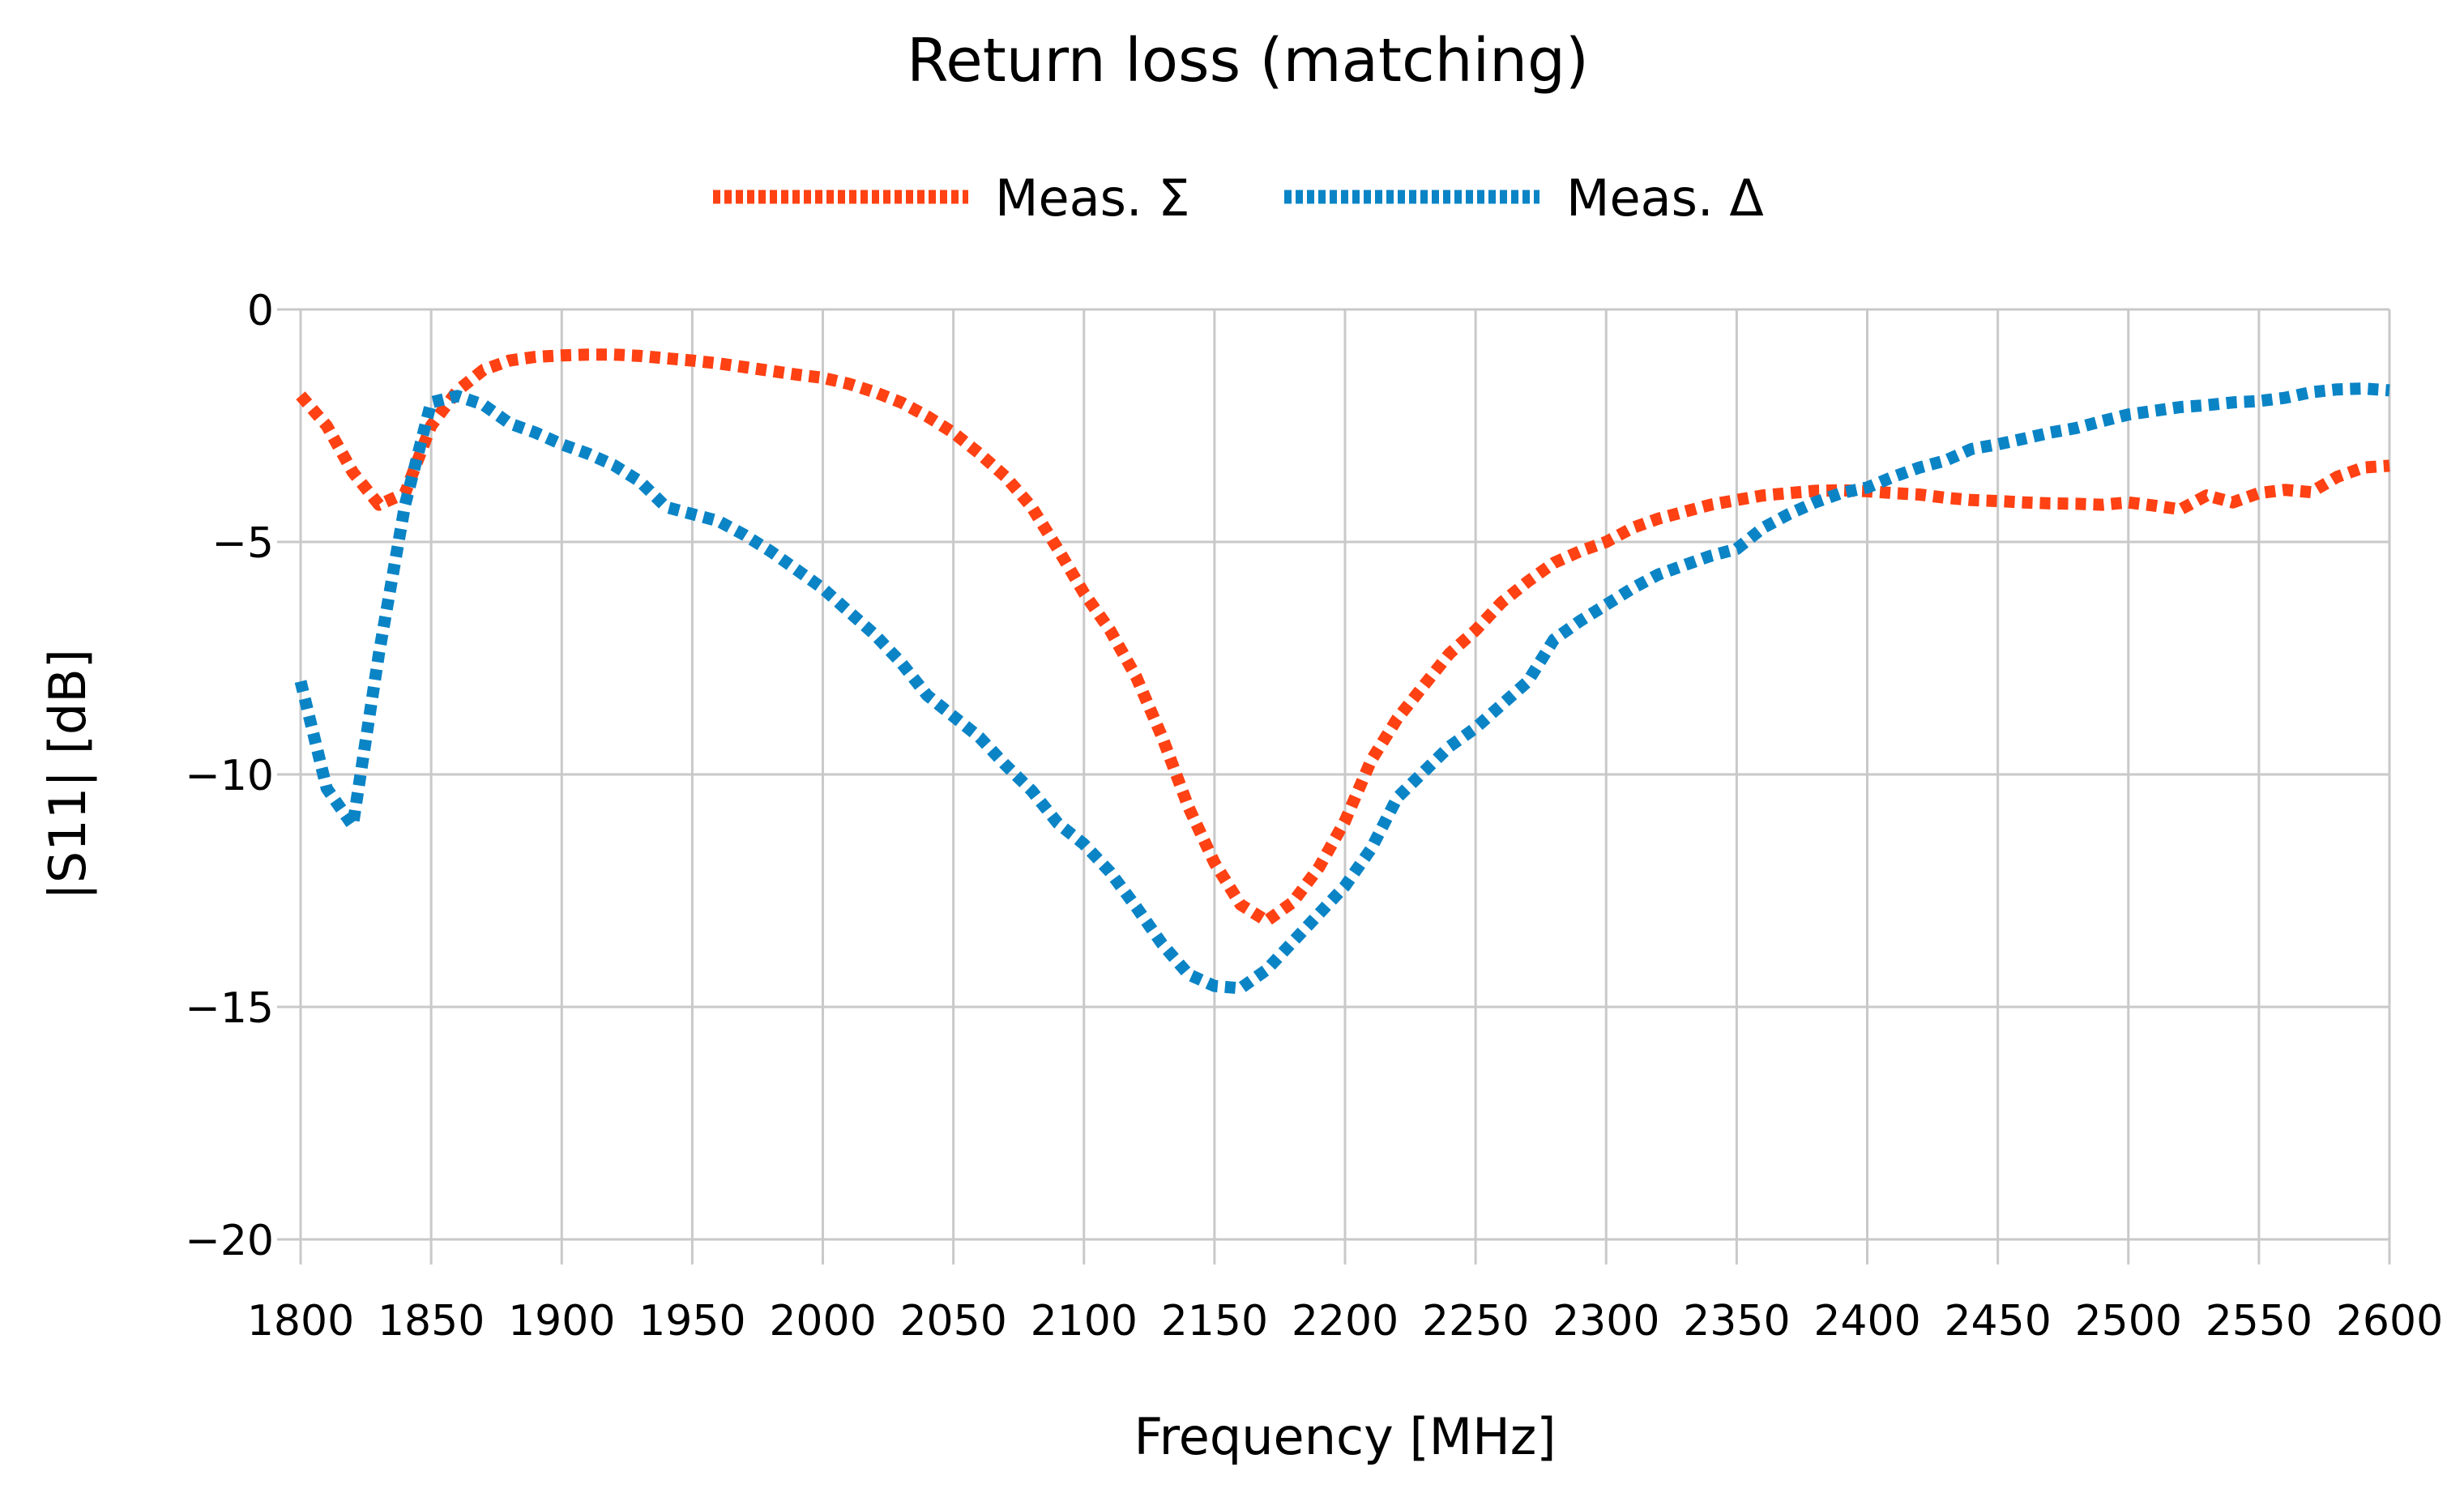  What do you see at coordinates (1248, 61) in the screenshot?
I see `chart-title: Return loss (matching)` at bounding box center [1248, 61].